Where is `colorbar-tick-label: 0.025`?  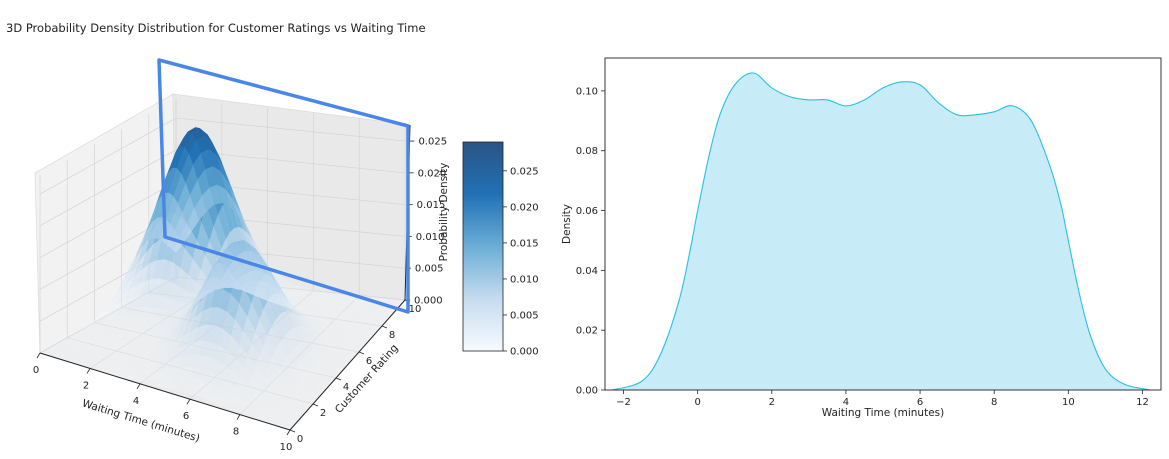 colorbar-tick-label: 0.025 is located at coordinates (524, 171).